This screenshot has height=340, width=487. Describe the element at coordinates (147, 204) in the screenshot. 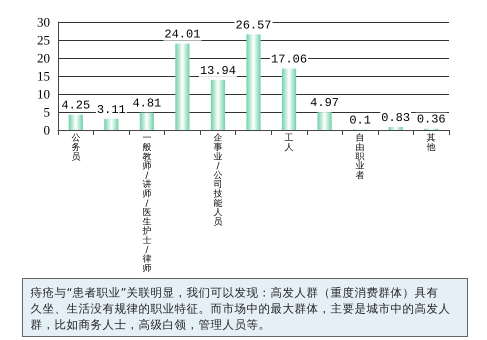

I see `category-label: 一般教师/讲师/医生护士/律师` at that location.